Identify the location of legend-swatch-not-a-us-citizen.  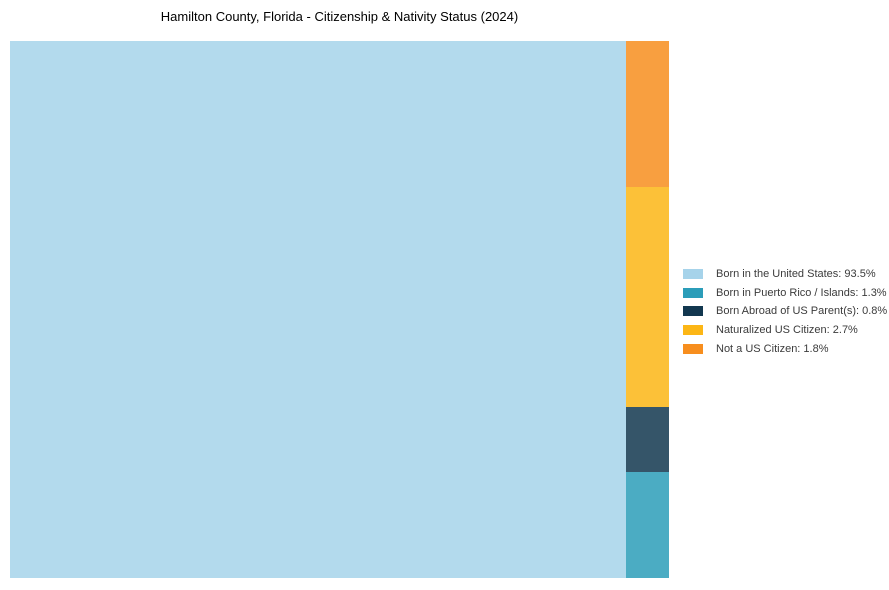
(693, 348).